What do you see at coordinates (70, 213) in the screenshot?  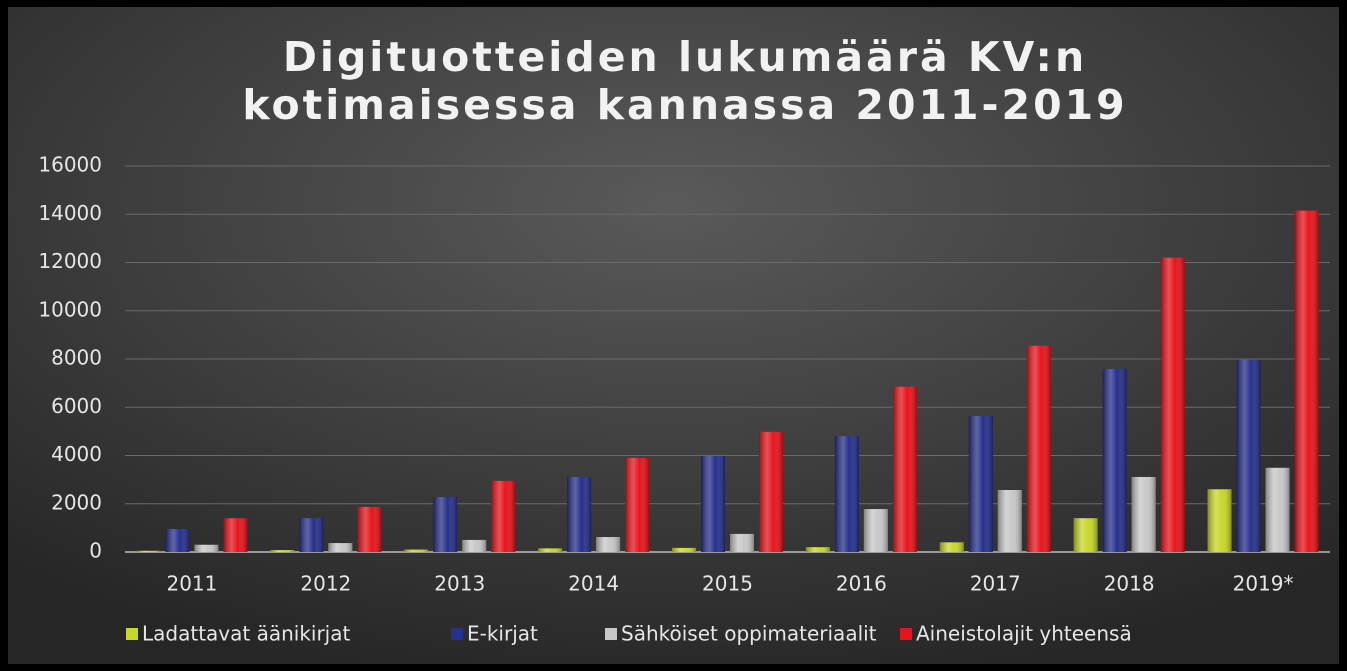 I see `y-tick-label: 14000` at bounding box center [70, 213].